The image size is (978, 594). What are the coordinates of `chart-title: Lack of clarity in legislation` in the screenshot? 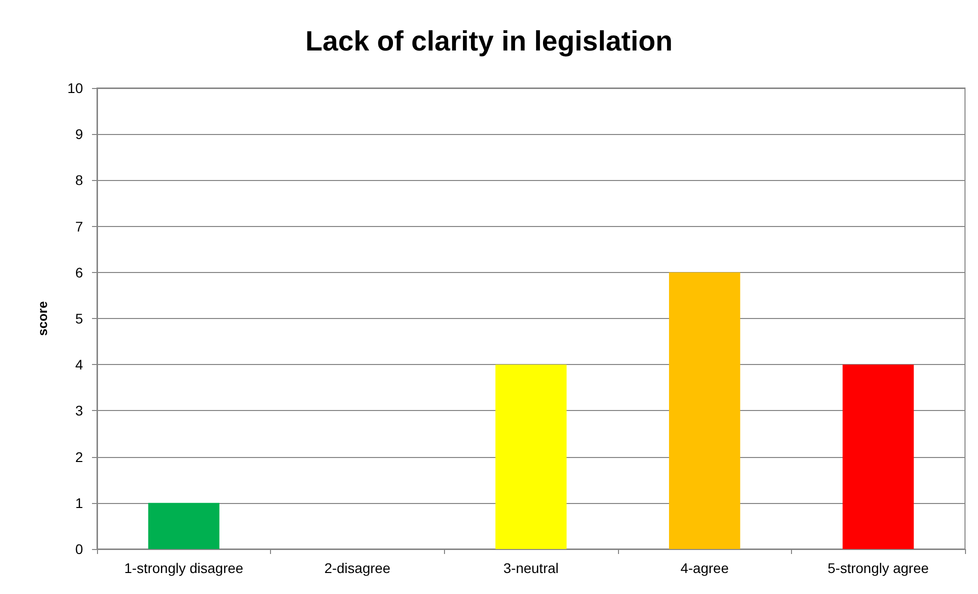 It's located at (489, 41).